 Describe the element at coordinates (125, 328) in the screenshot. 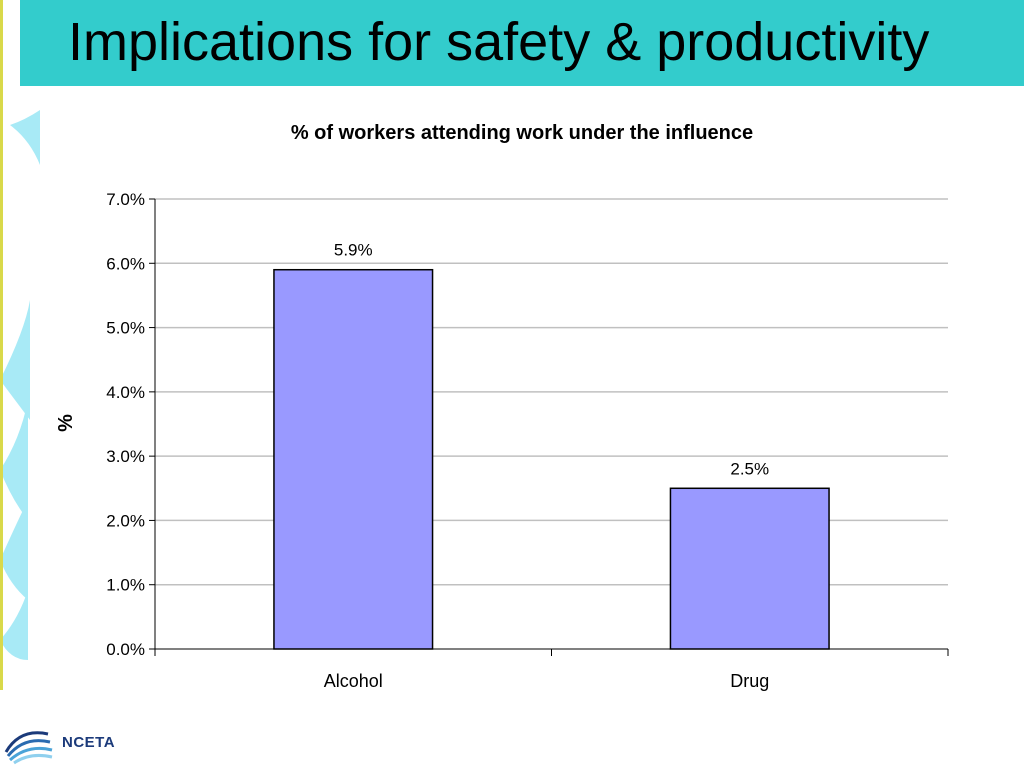

I see `y-tick-label: 5.0%` at that location.